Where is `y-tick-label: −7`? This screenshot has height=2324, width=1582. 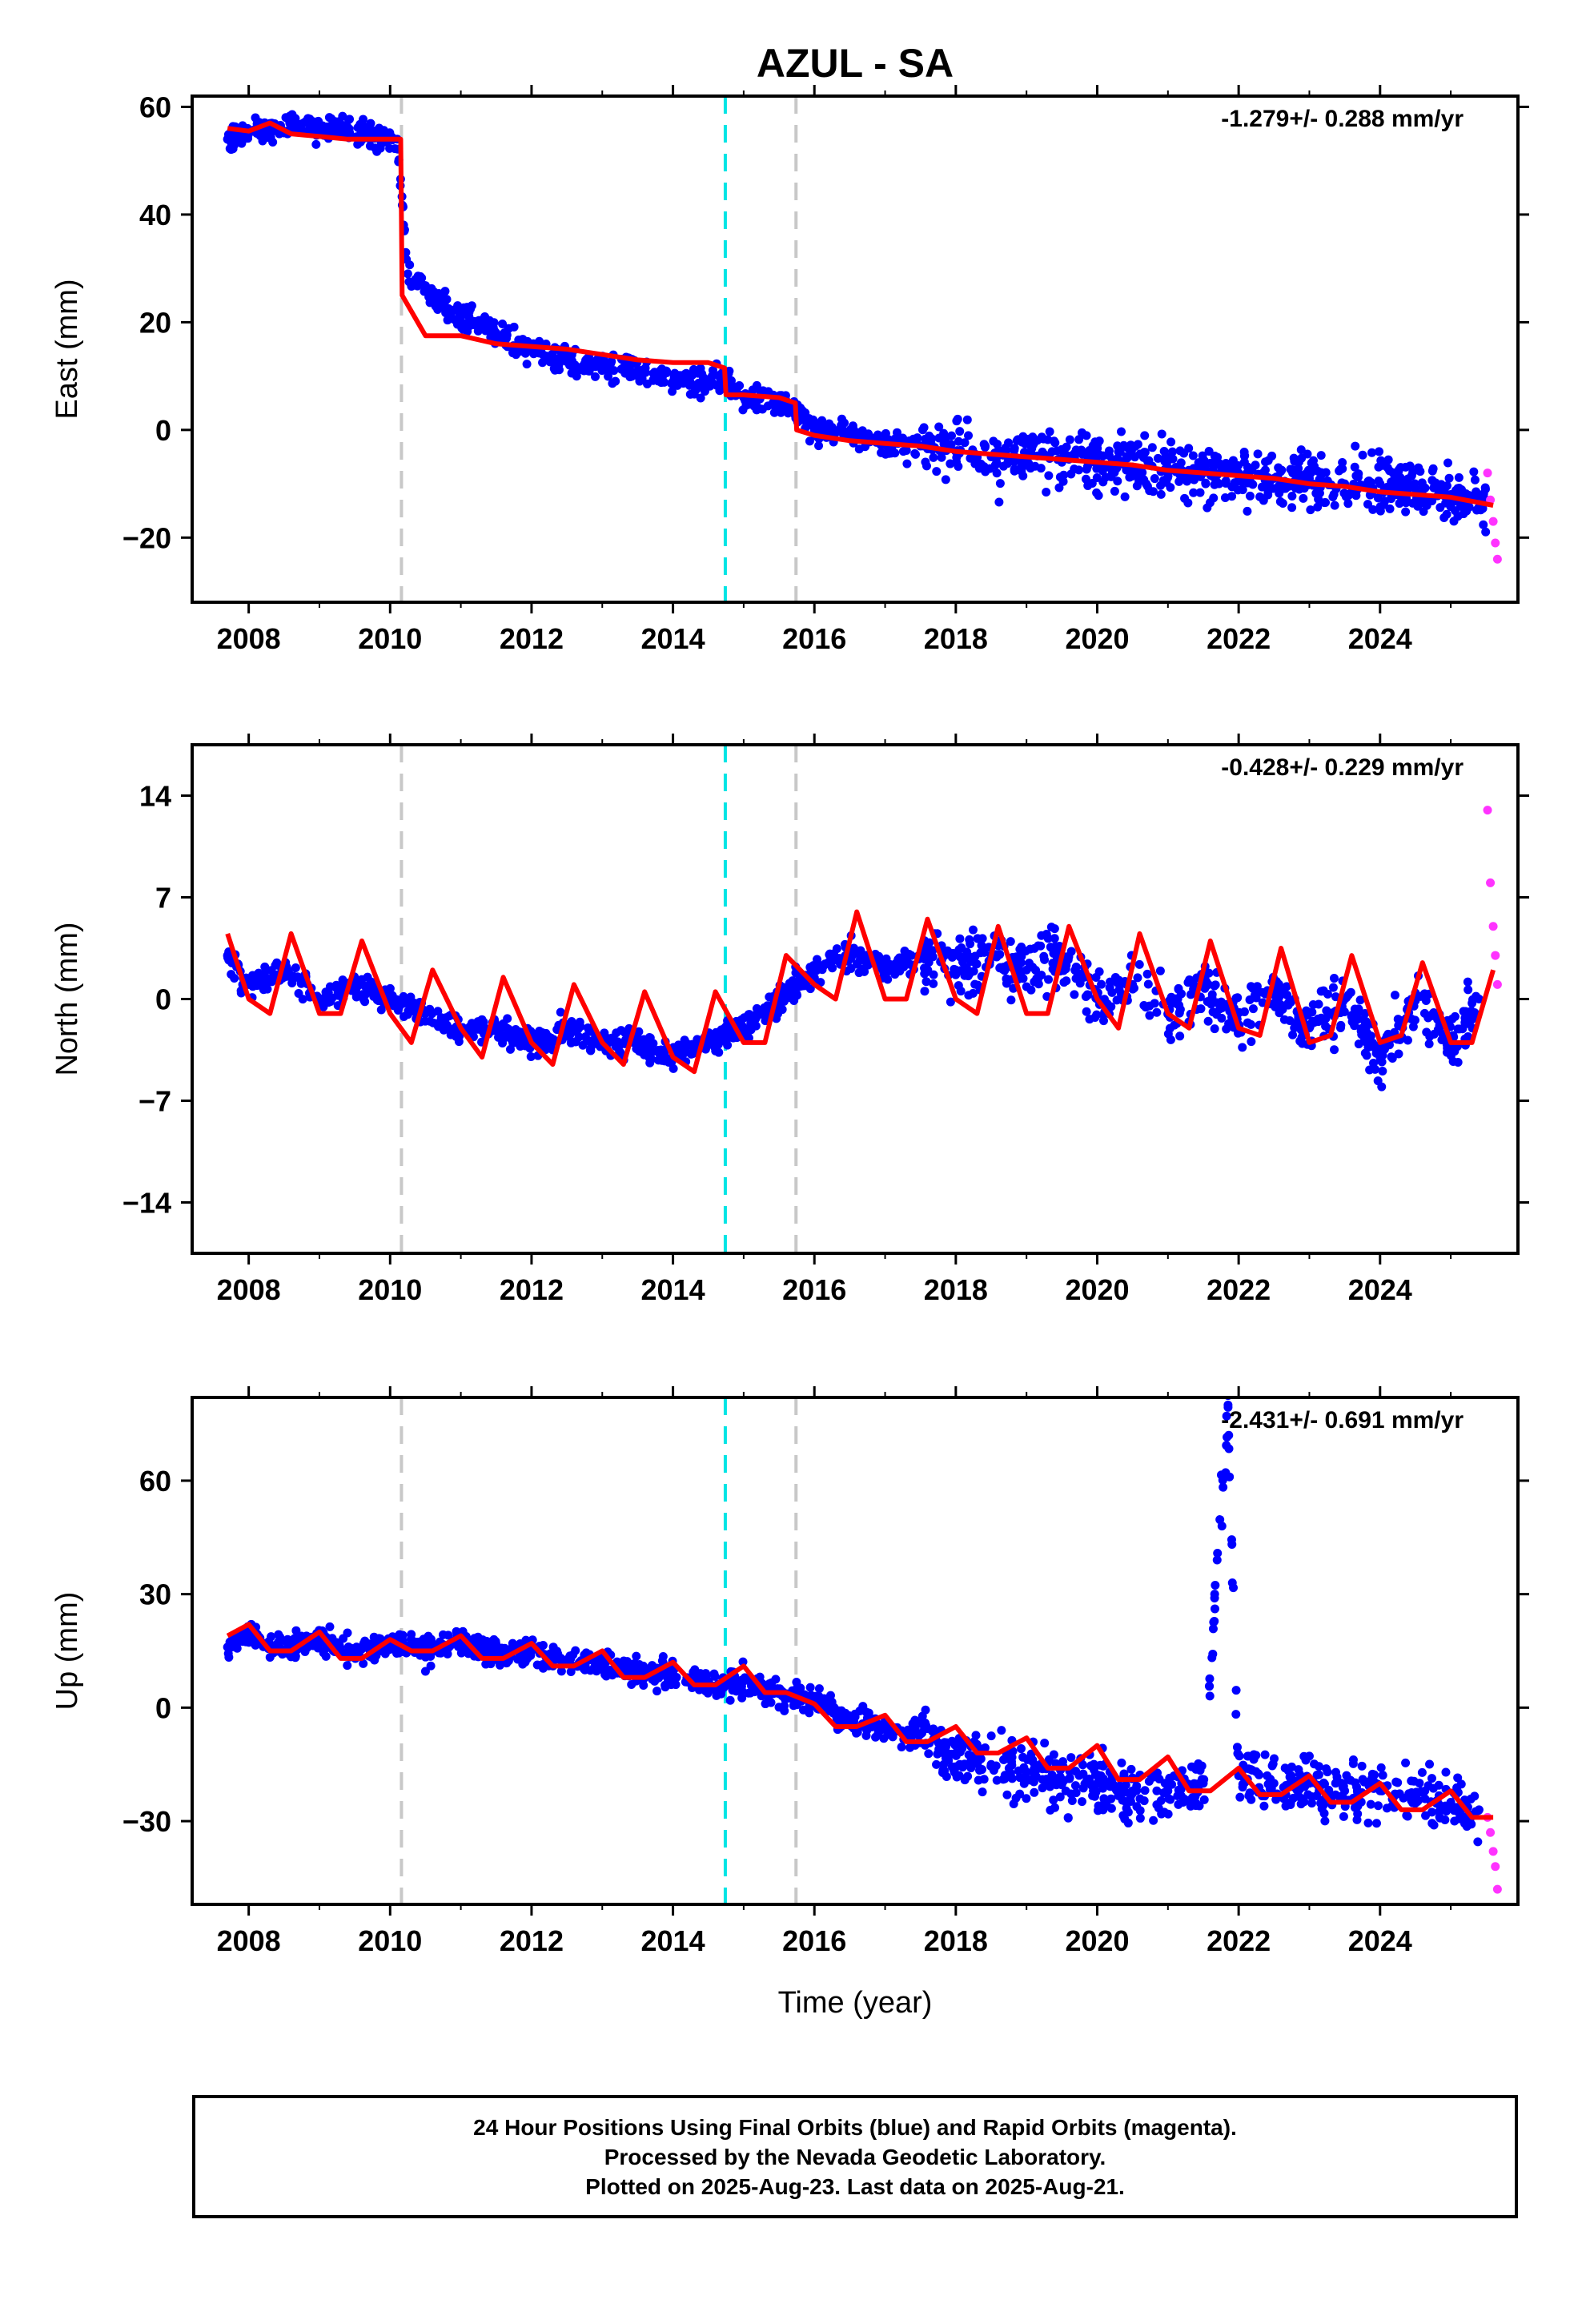
y-tick-label: −7 is located at coordinates (155, 1101).